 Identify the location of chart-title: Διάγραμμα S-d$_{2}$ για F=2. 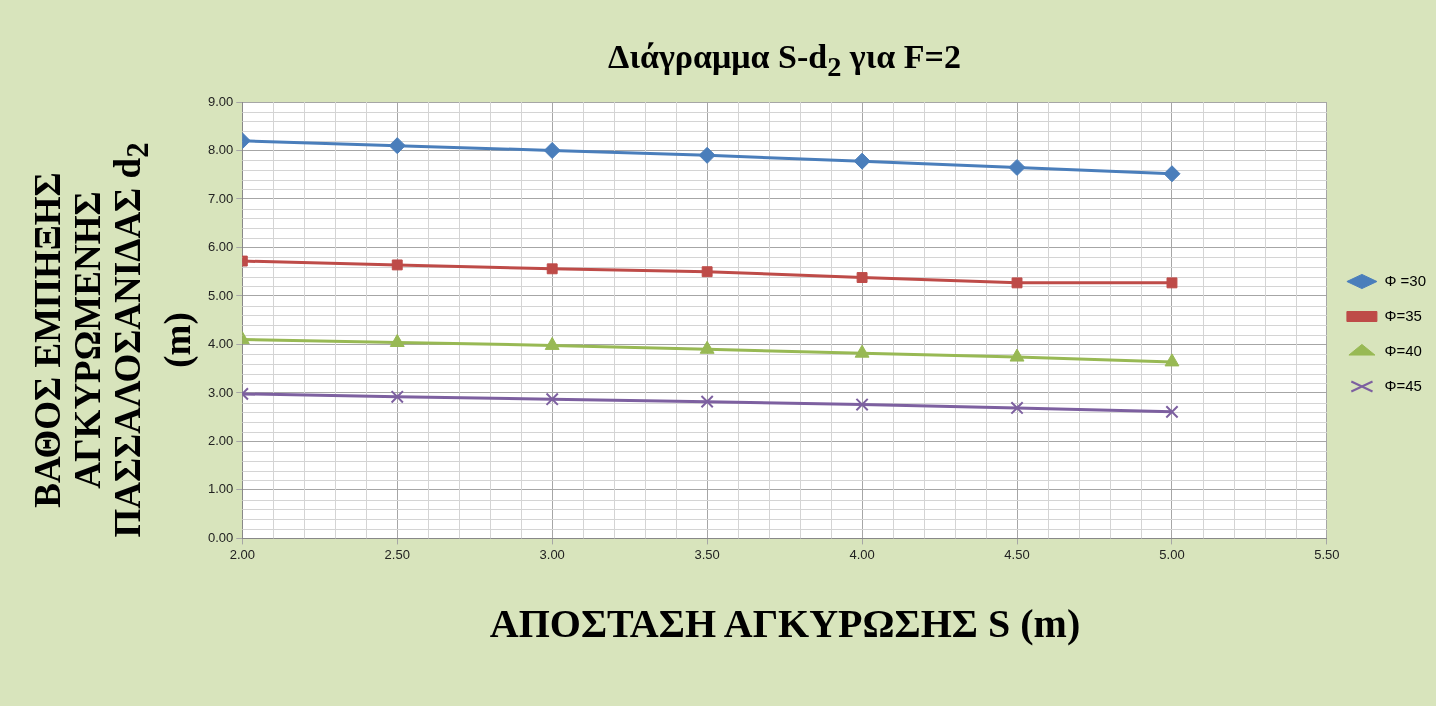
(784, 60).